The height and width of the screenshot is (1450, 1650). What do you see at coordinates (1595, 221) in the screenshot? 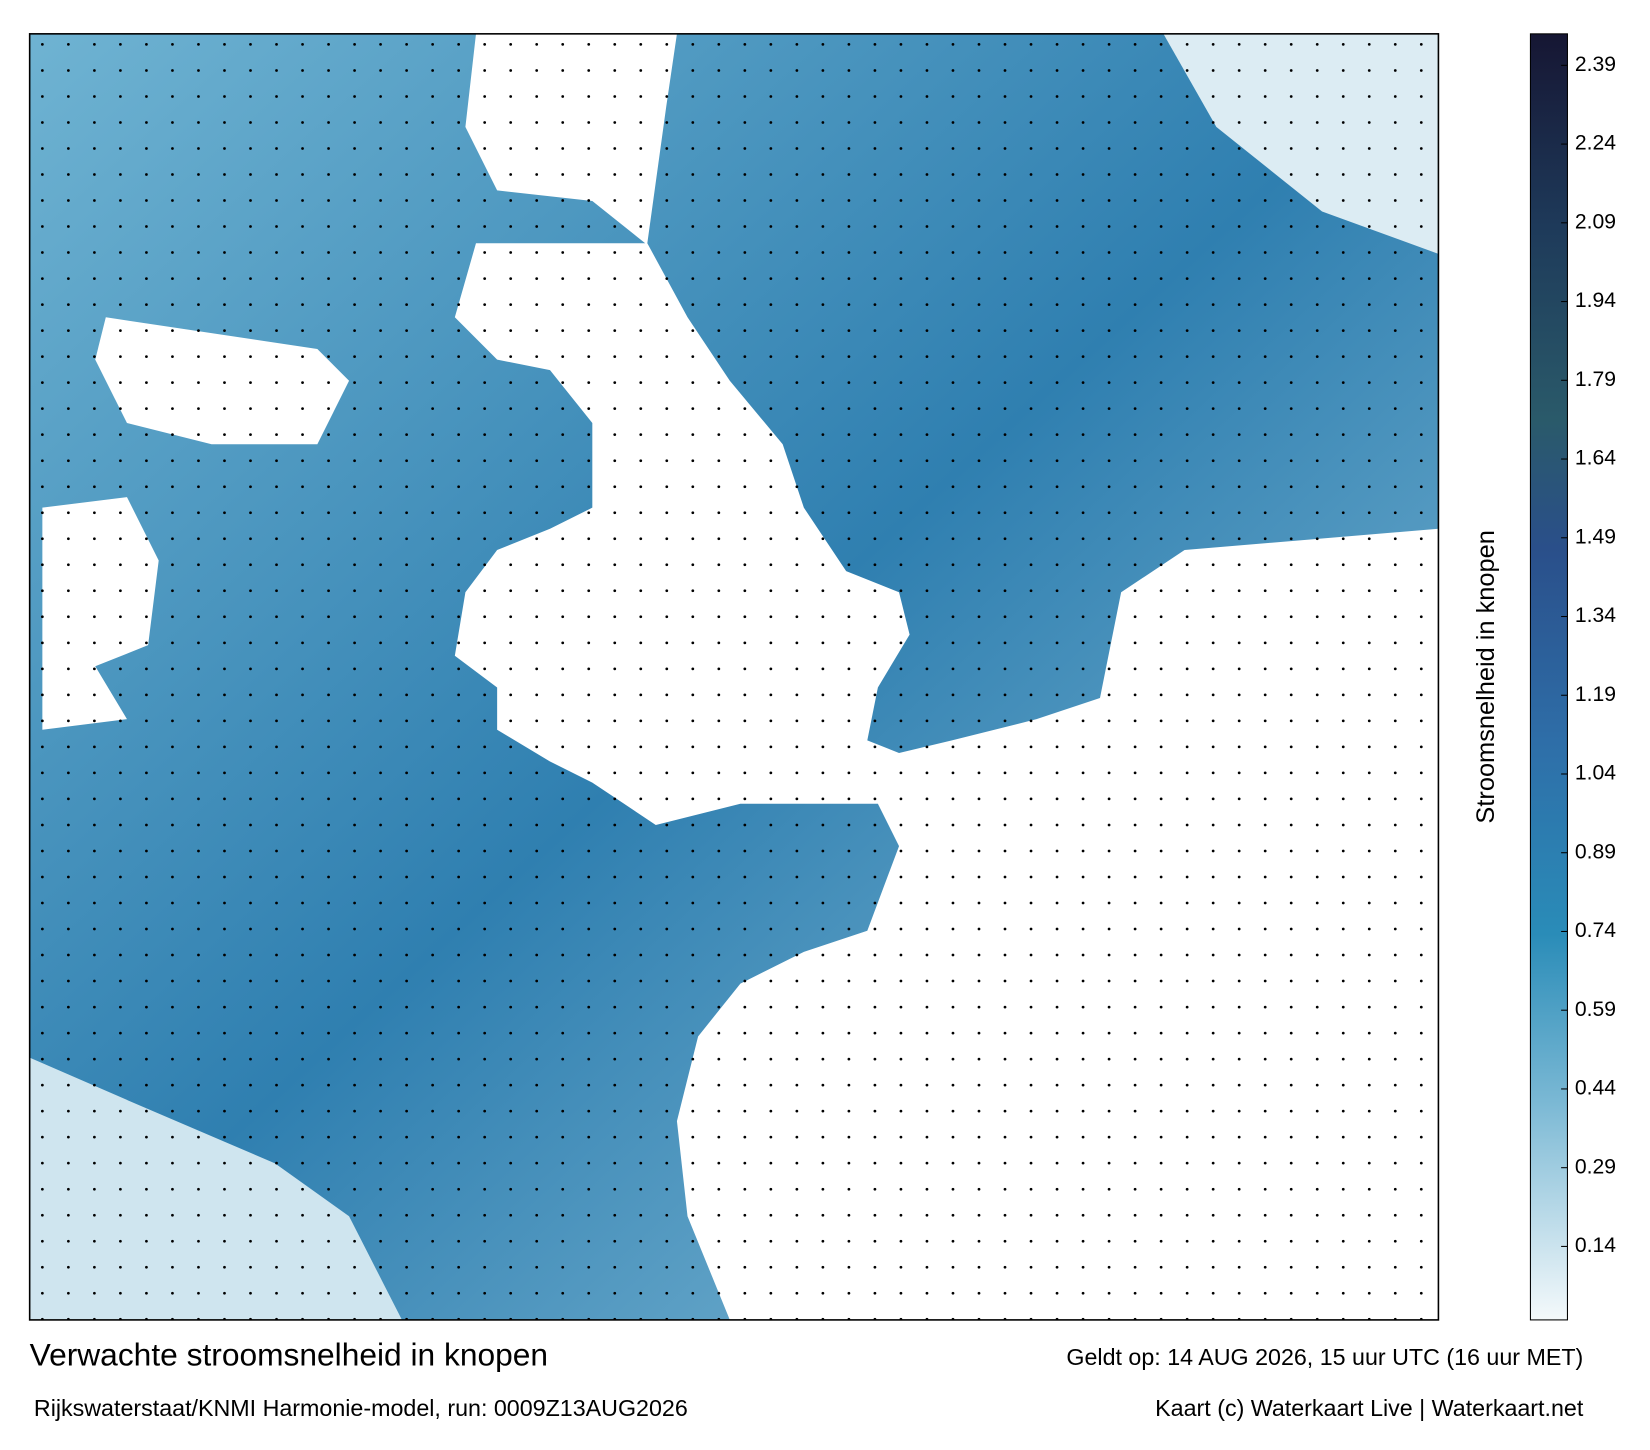
I see `colorbar-tick-label: 2.09` at bounding box center [1595, 221].